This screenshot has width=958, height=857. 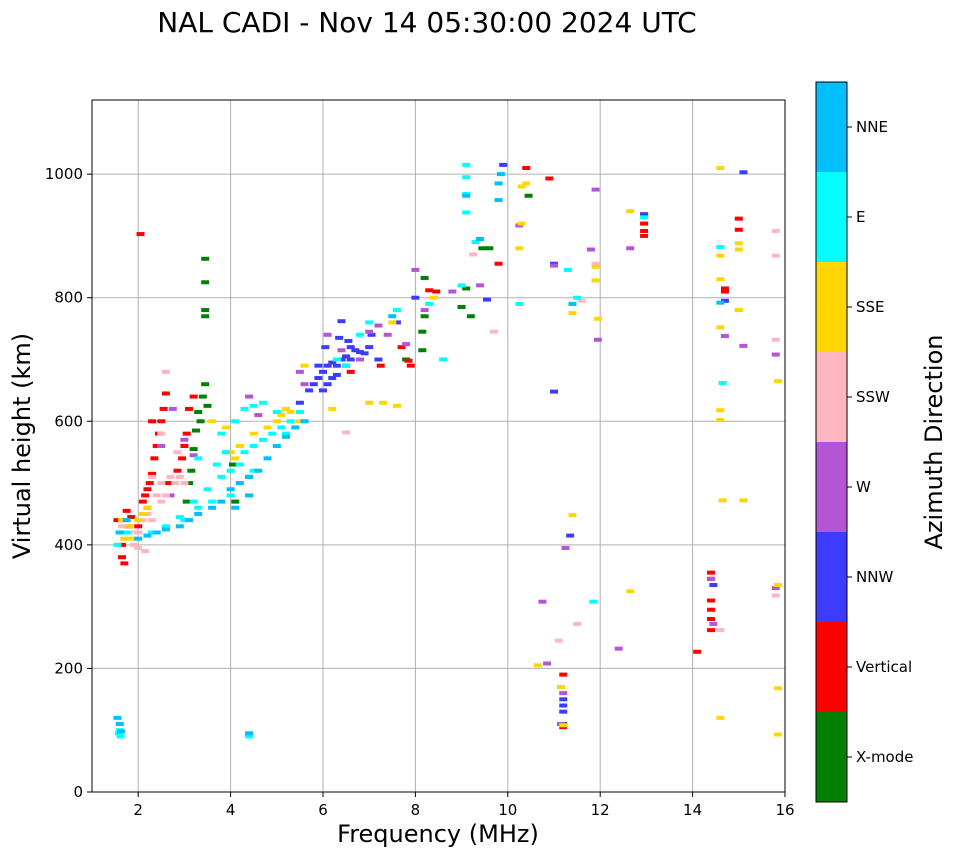 What do you see at coordinates (884, 757) in the screenshot?
I see `colorbar-tick-label: X-mode` at bounding box center [884, 757].